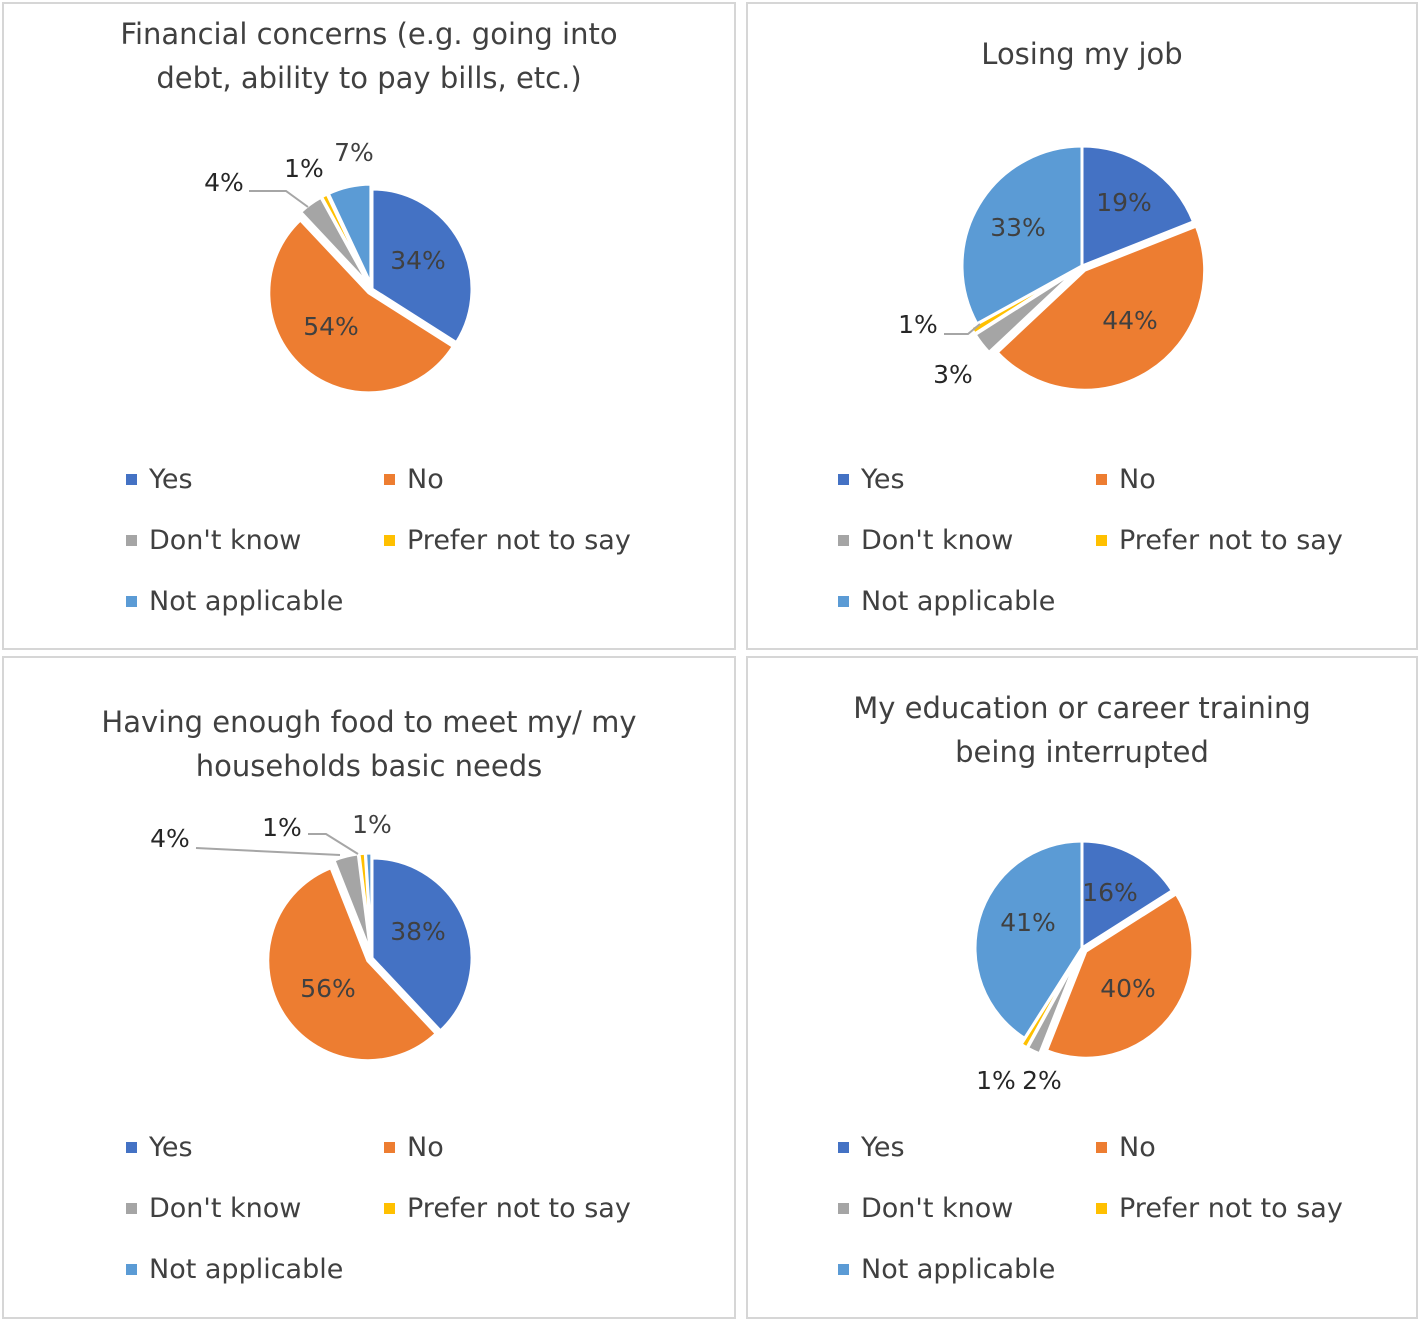  I want to click on data-label-yes: 34%, so click(418, 260).